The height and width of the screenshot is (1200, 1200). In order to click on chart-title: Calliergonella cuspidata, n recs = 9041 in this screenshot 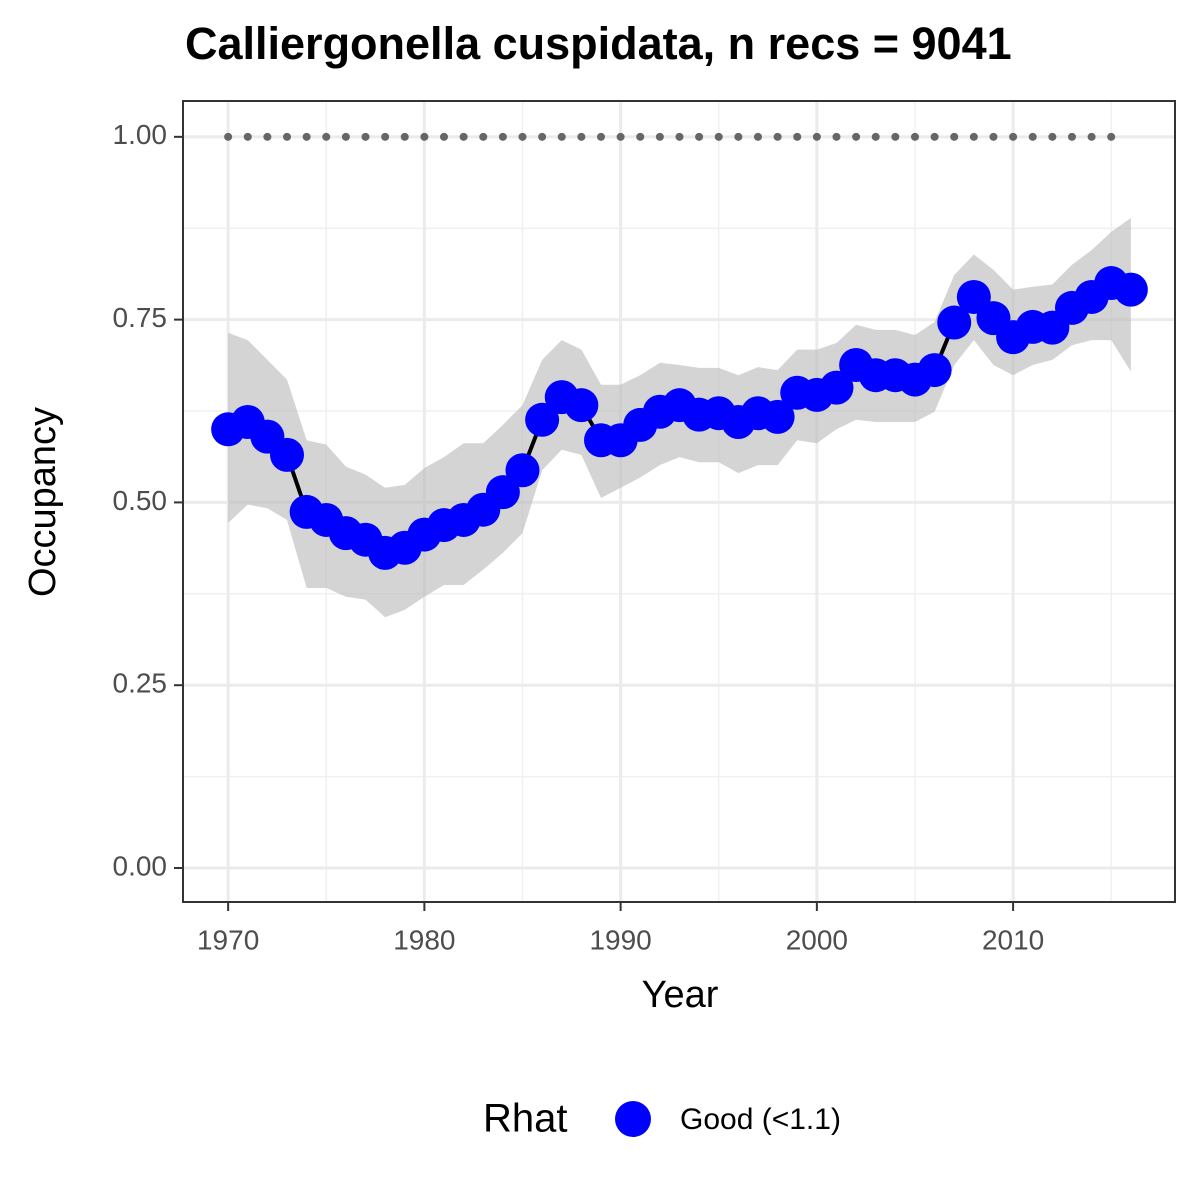, I will do `click(598, 43)`.